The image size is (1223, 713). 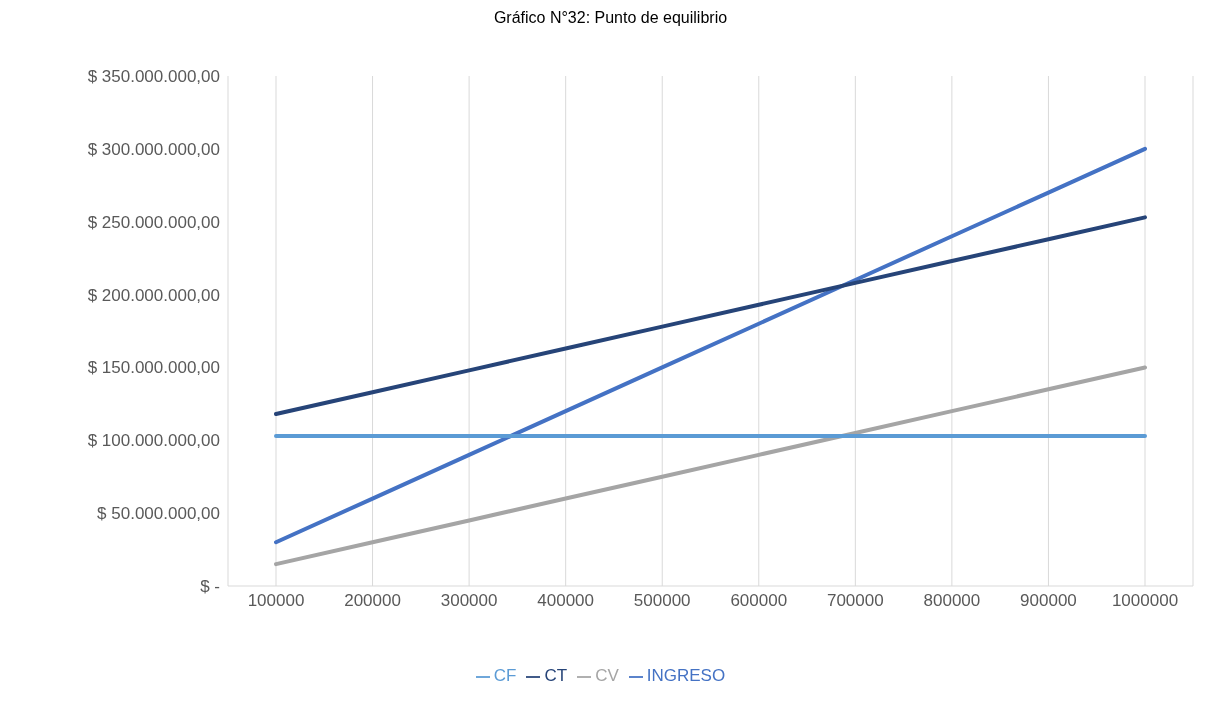 I want to click on chart-title: Gráfico N°32: Punto de equilibrio, so click(x=610, y=18).